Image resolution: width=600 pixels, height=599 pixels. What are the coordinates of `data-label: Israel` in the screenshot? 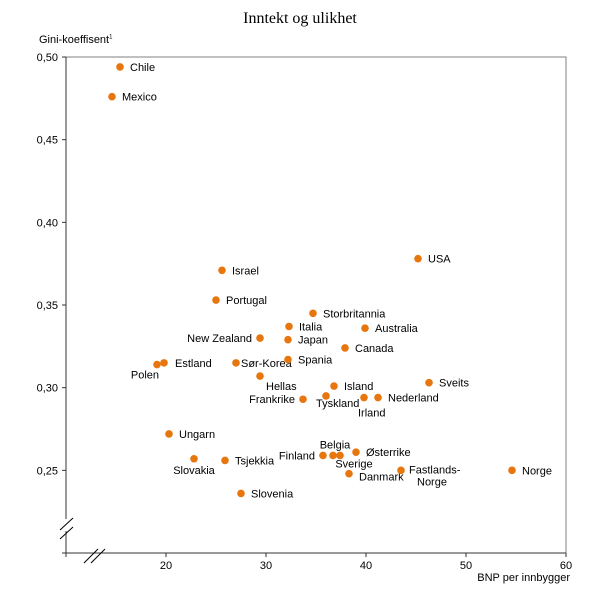 It's located at (245, 271).